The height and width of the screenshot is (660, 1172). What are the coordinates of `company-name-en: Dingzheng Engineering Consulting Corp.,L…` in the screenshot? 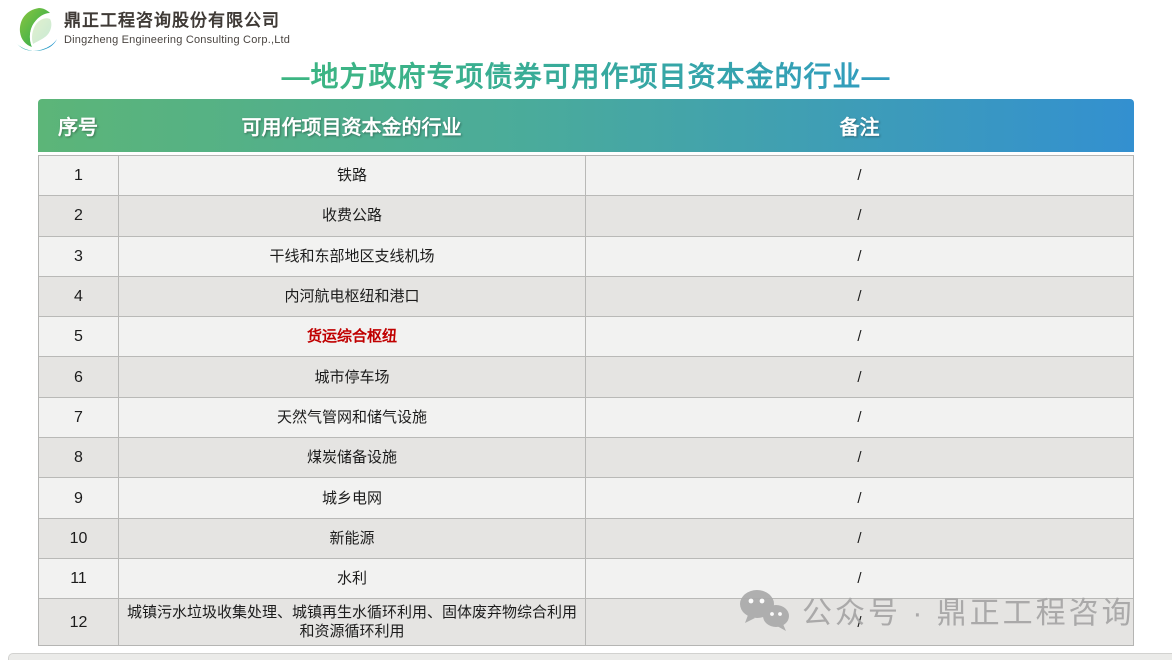 It's located at (177, 40).